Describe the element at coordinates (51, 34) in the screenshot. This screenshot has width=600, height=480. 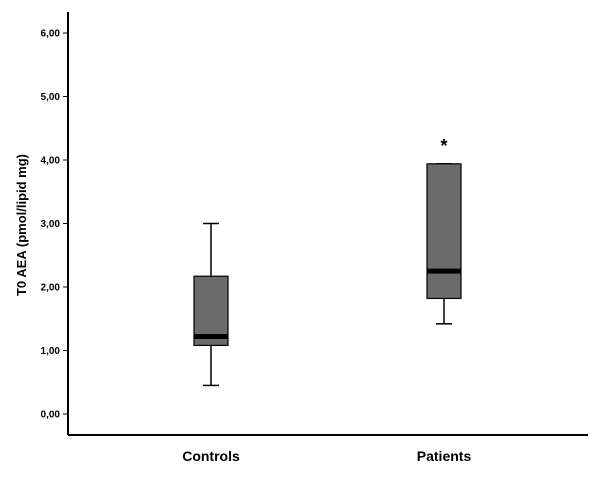
I see `y-tick-label: 6,00` at that location.